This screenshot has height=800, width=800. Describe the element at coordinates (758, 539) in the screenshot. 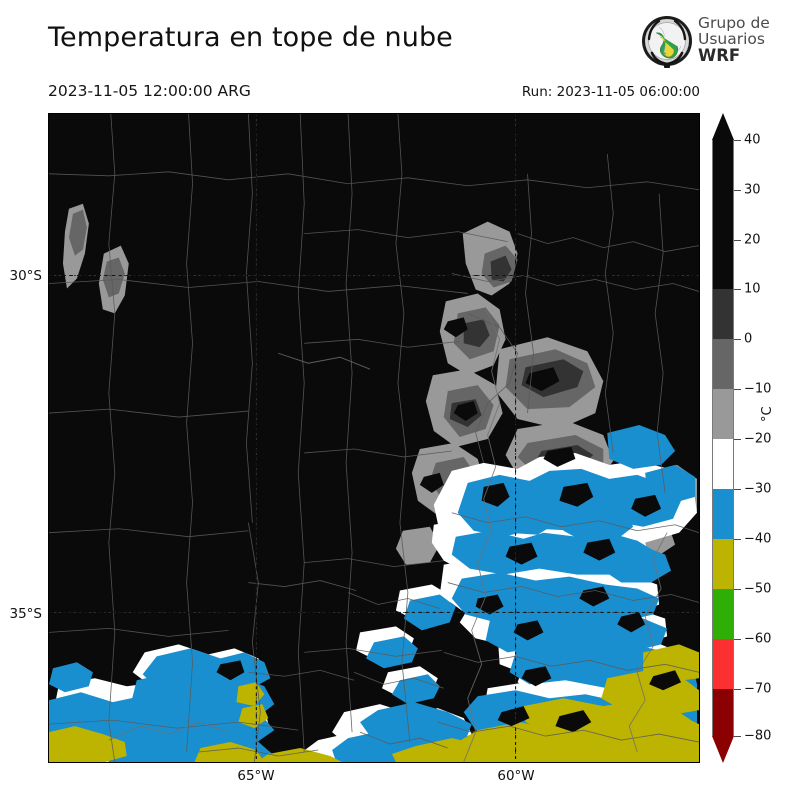

I see `colorbar-label-m40: −40` at that location.